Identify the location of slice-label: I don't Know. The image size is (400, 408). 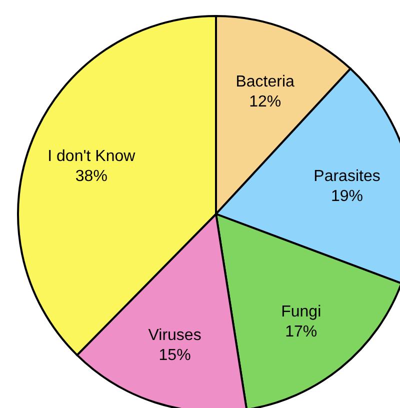
(92, 156).